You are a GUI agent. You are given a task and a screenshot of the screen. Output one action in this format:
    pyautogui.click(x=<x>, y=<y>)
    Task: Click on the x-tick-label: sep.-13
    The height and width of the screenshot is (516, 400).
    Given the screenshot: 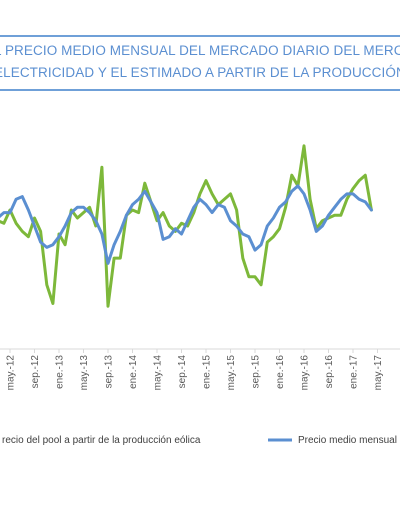 What is the action you would take?
    pyautogui.click(x=109, y=372)
    